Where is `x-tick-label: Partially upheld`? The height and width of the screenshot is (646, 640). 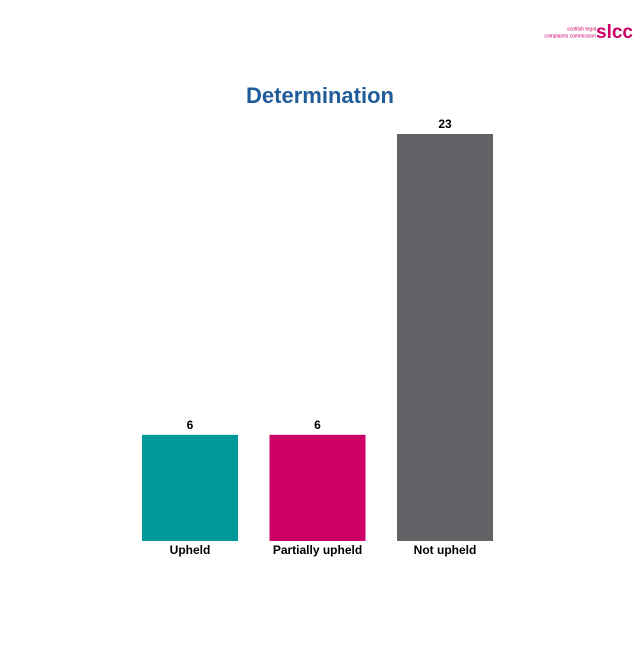
x-tick-label: Partially upheld is located at coordinates (317, 550).